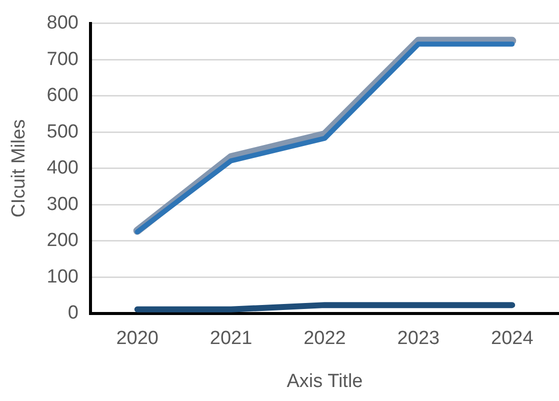 The width and height of the screenshot is (559, 401). I want to click on y-tick-label: 200, so click(62, 241).